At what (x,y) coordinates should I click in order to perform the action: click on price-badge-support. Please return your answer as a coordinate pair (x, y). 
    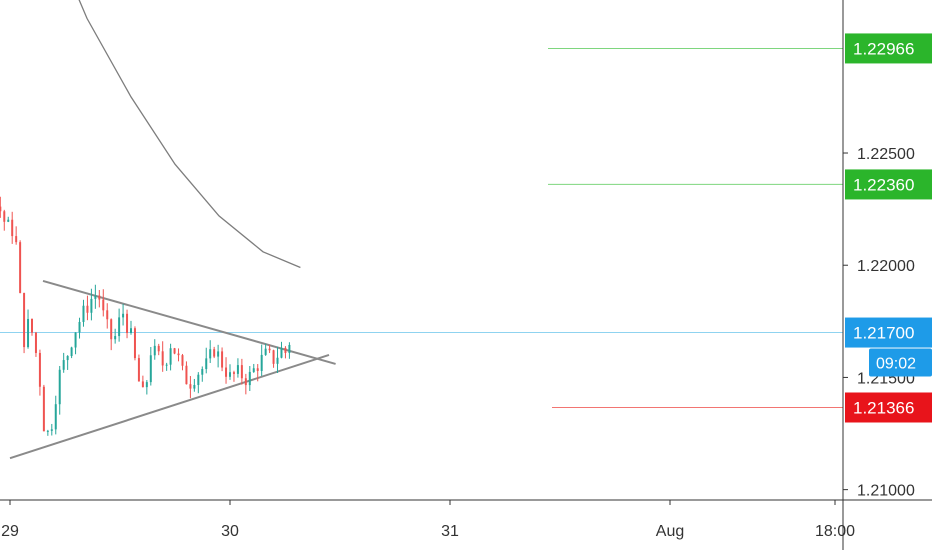
    Looking at the image, I should click on (888, 407).